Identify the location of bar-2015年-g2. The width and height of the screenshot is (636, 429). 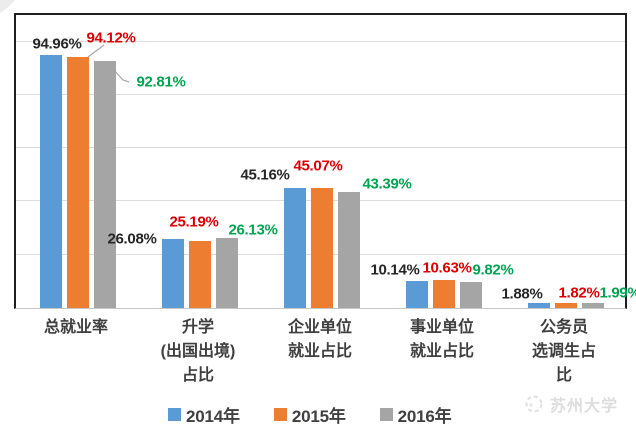
(322, 247).